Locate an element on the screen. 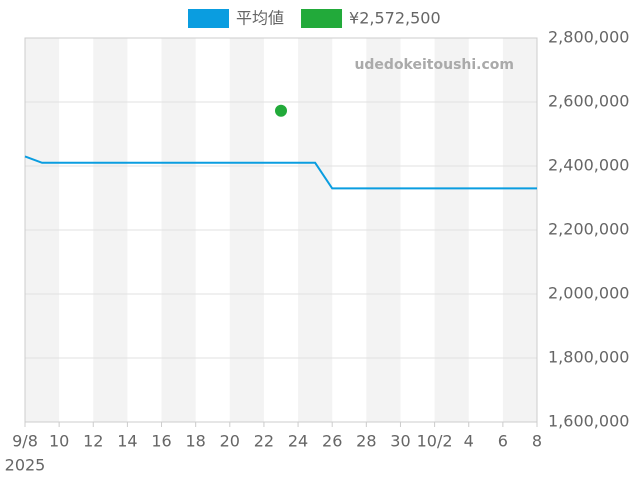 This screenshot has height=484, width=640. watermark: udedokeitoushi.com is located at coordinates (434, 65).